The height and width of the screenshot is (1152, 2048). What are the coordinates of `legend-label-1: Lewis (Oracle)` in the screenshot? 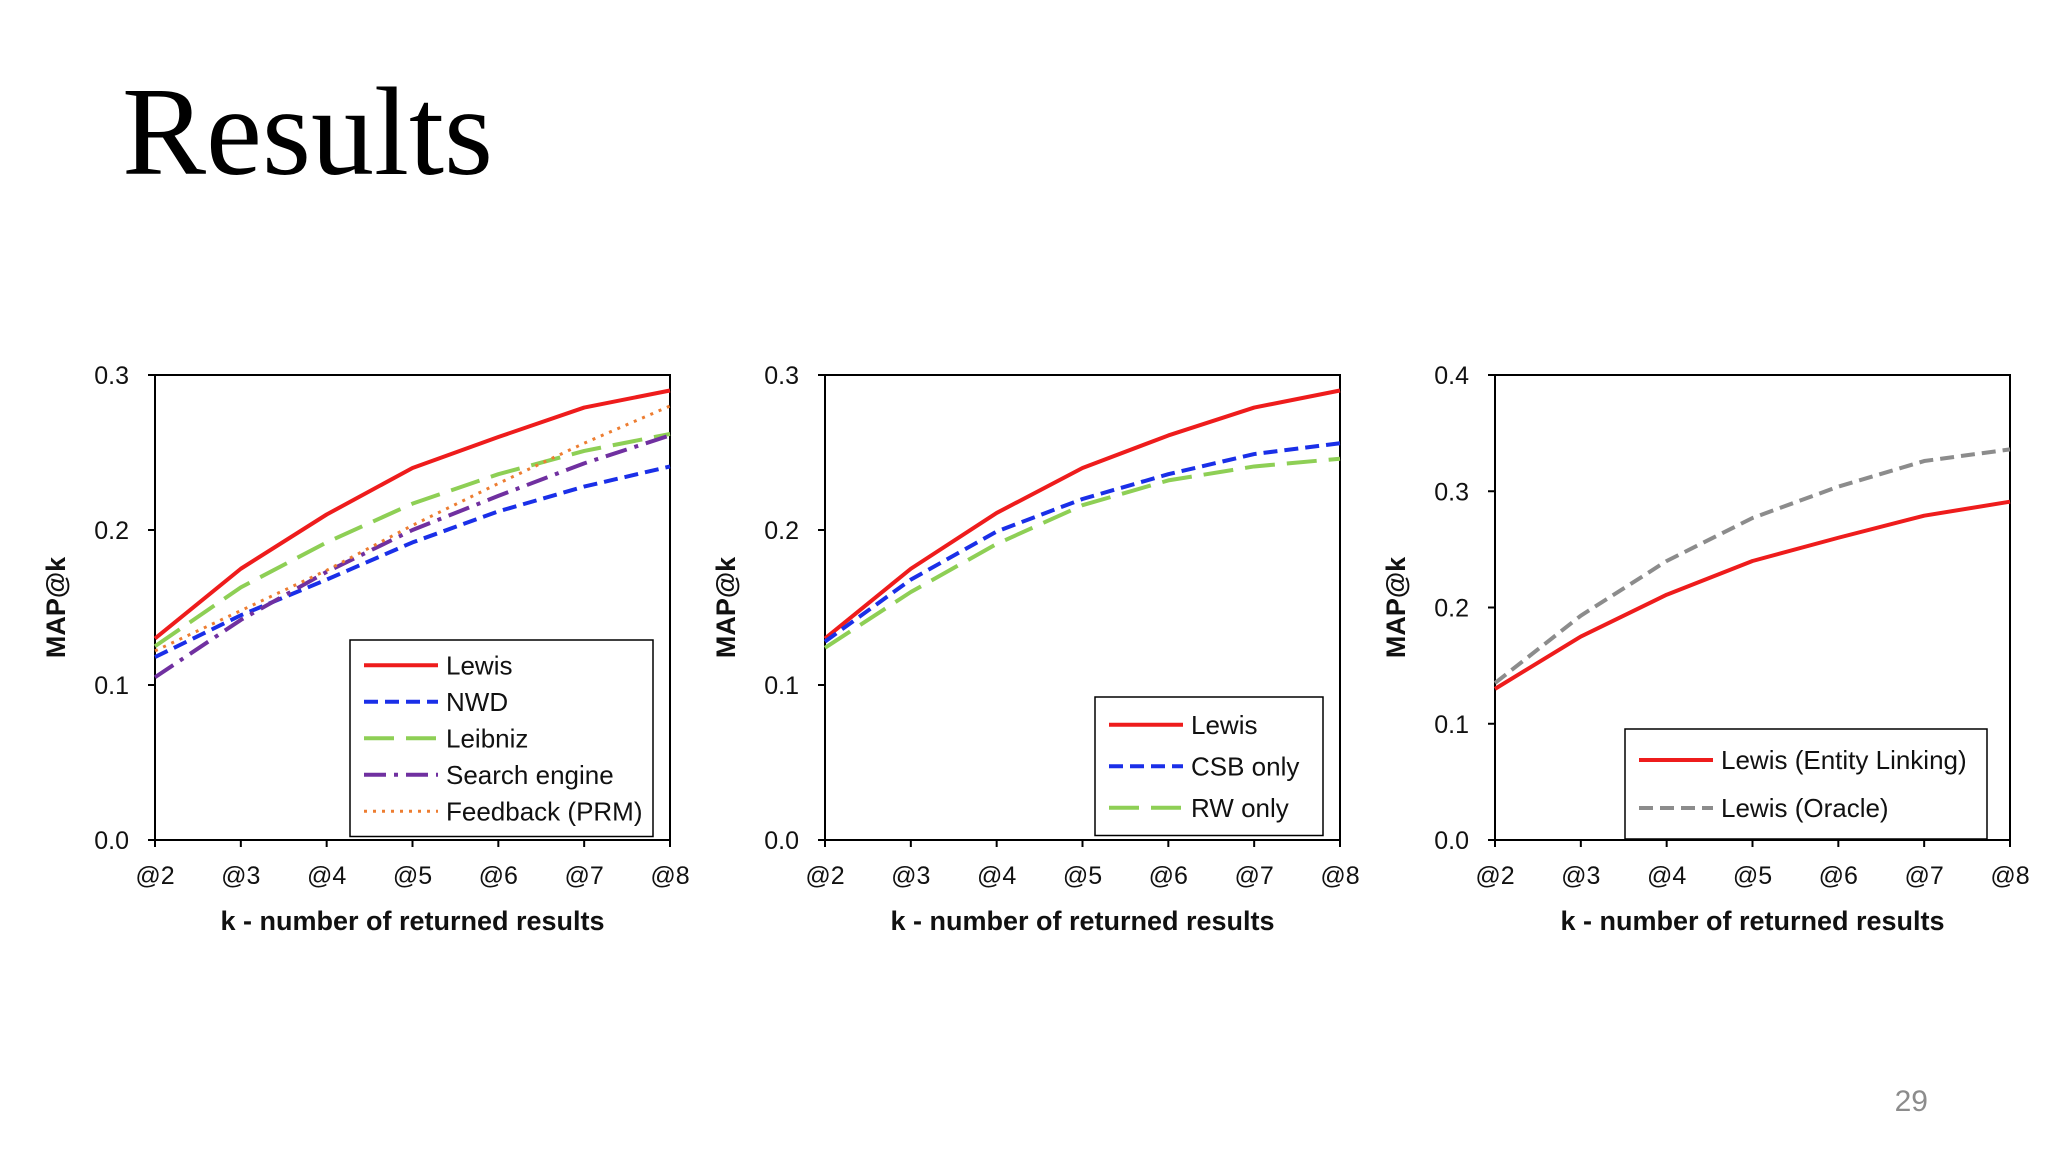 It's located at (1805, 808).